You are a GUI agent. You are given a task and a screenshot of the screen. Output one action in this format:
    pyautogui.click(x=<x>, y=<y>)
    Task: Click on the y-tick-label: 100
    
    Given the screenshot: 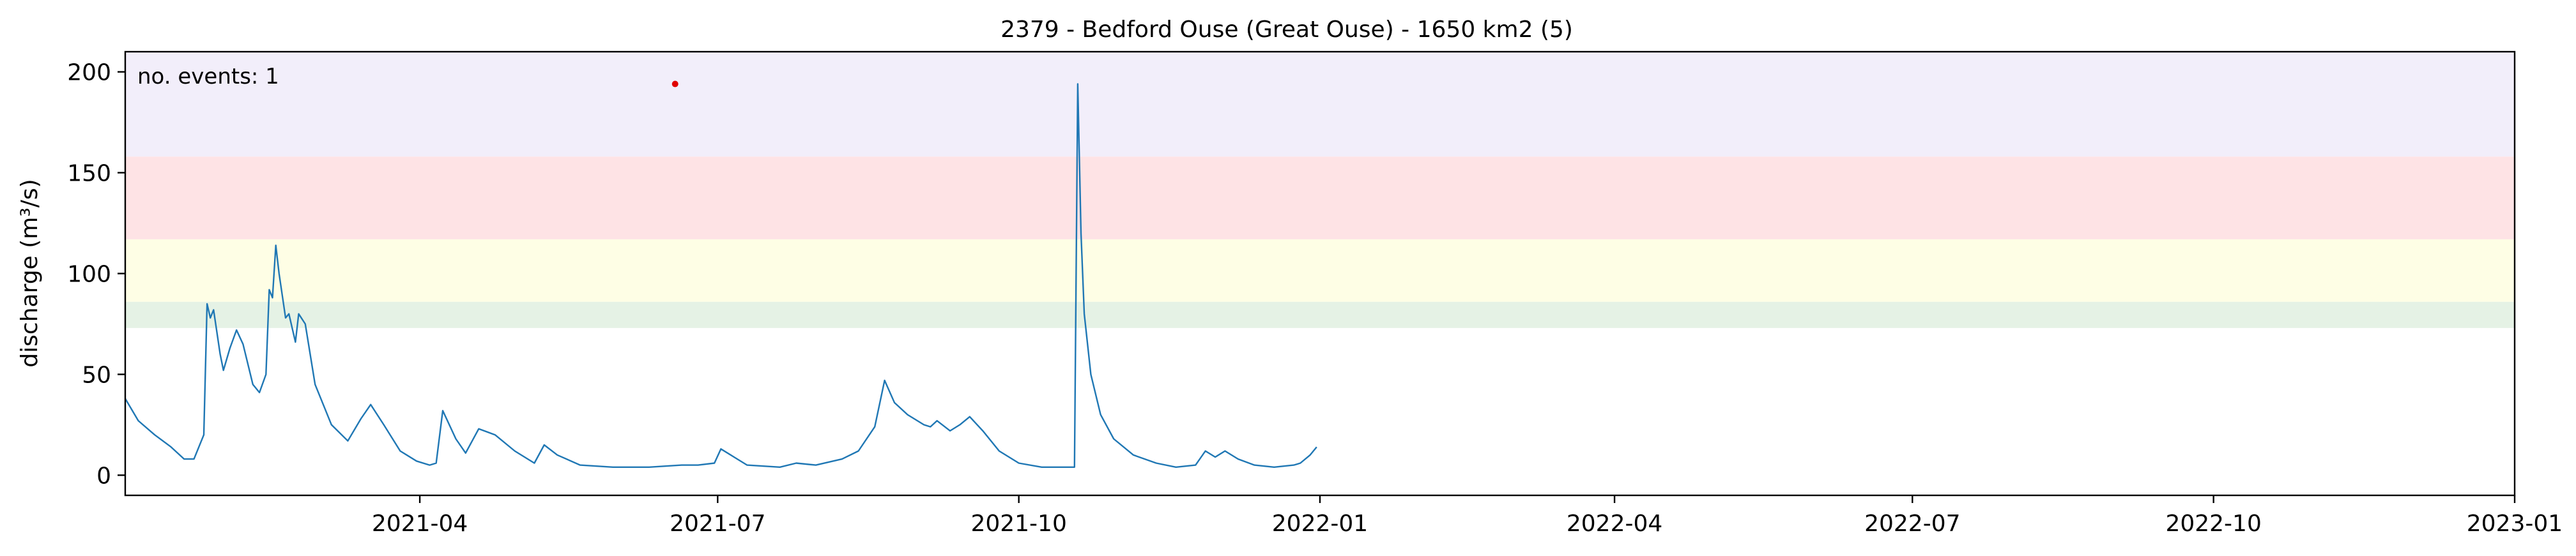 What is the action you would take?
    pyautogui.click(x=89, y=275)
    